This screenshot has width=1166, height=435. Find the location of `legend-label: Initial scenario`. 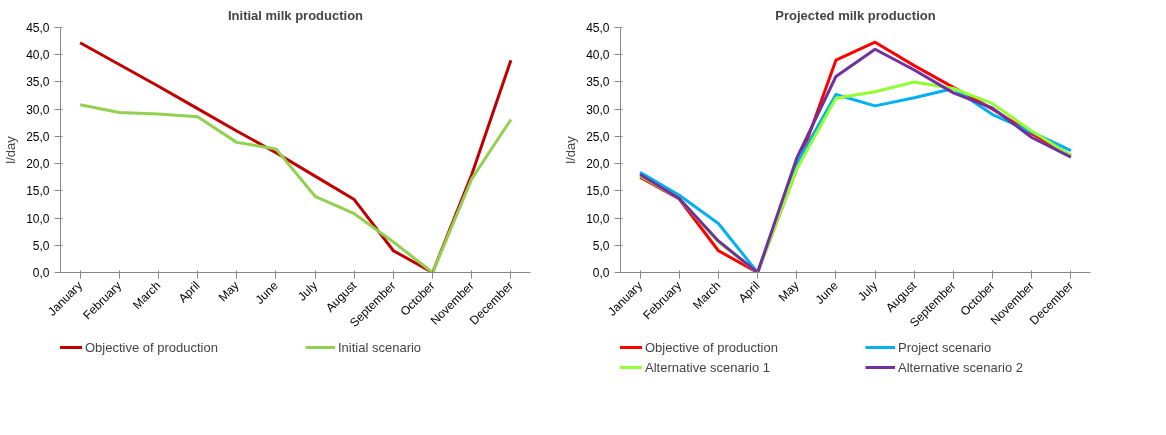

legend-label: Initial scenario is located at coordinates (380, 347).